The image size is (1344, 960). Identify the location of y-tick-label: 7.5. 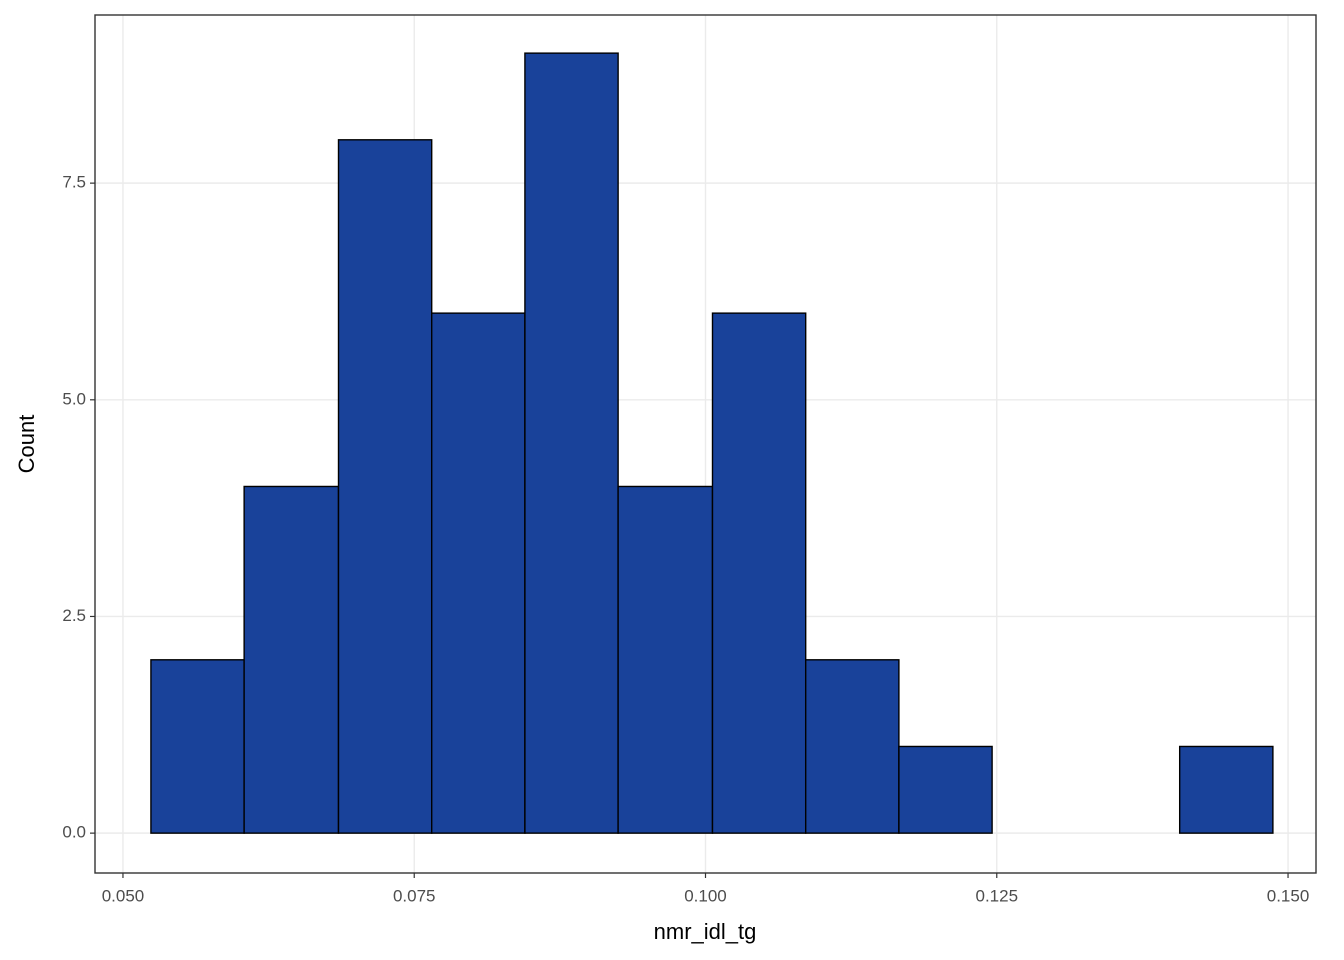
(74, 182).